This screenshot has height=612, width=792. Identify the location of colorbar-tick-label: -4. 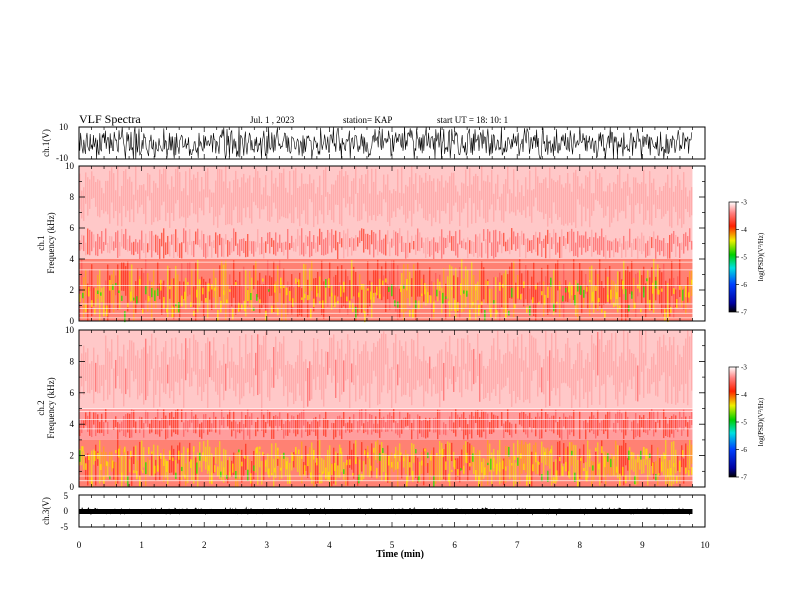
(744, 230).